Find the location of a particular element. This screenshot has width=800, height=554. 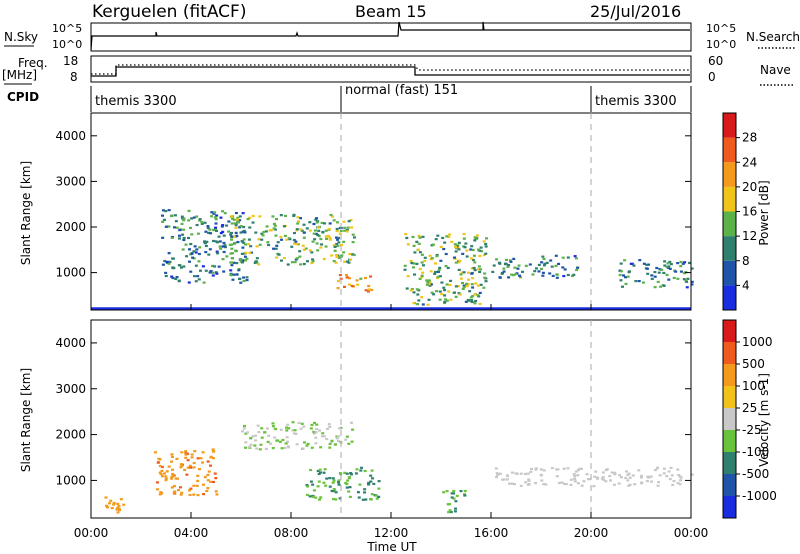

cpid-bar is located at coordinates (391, 99).